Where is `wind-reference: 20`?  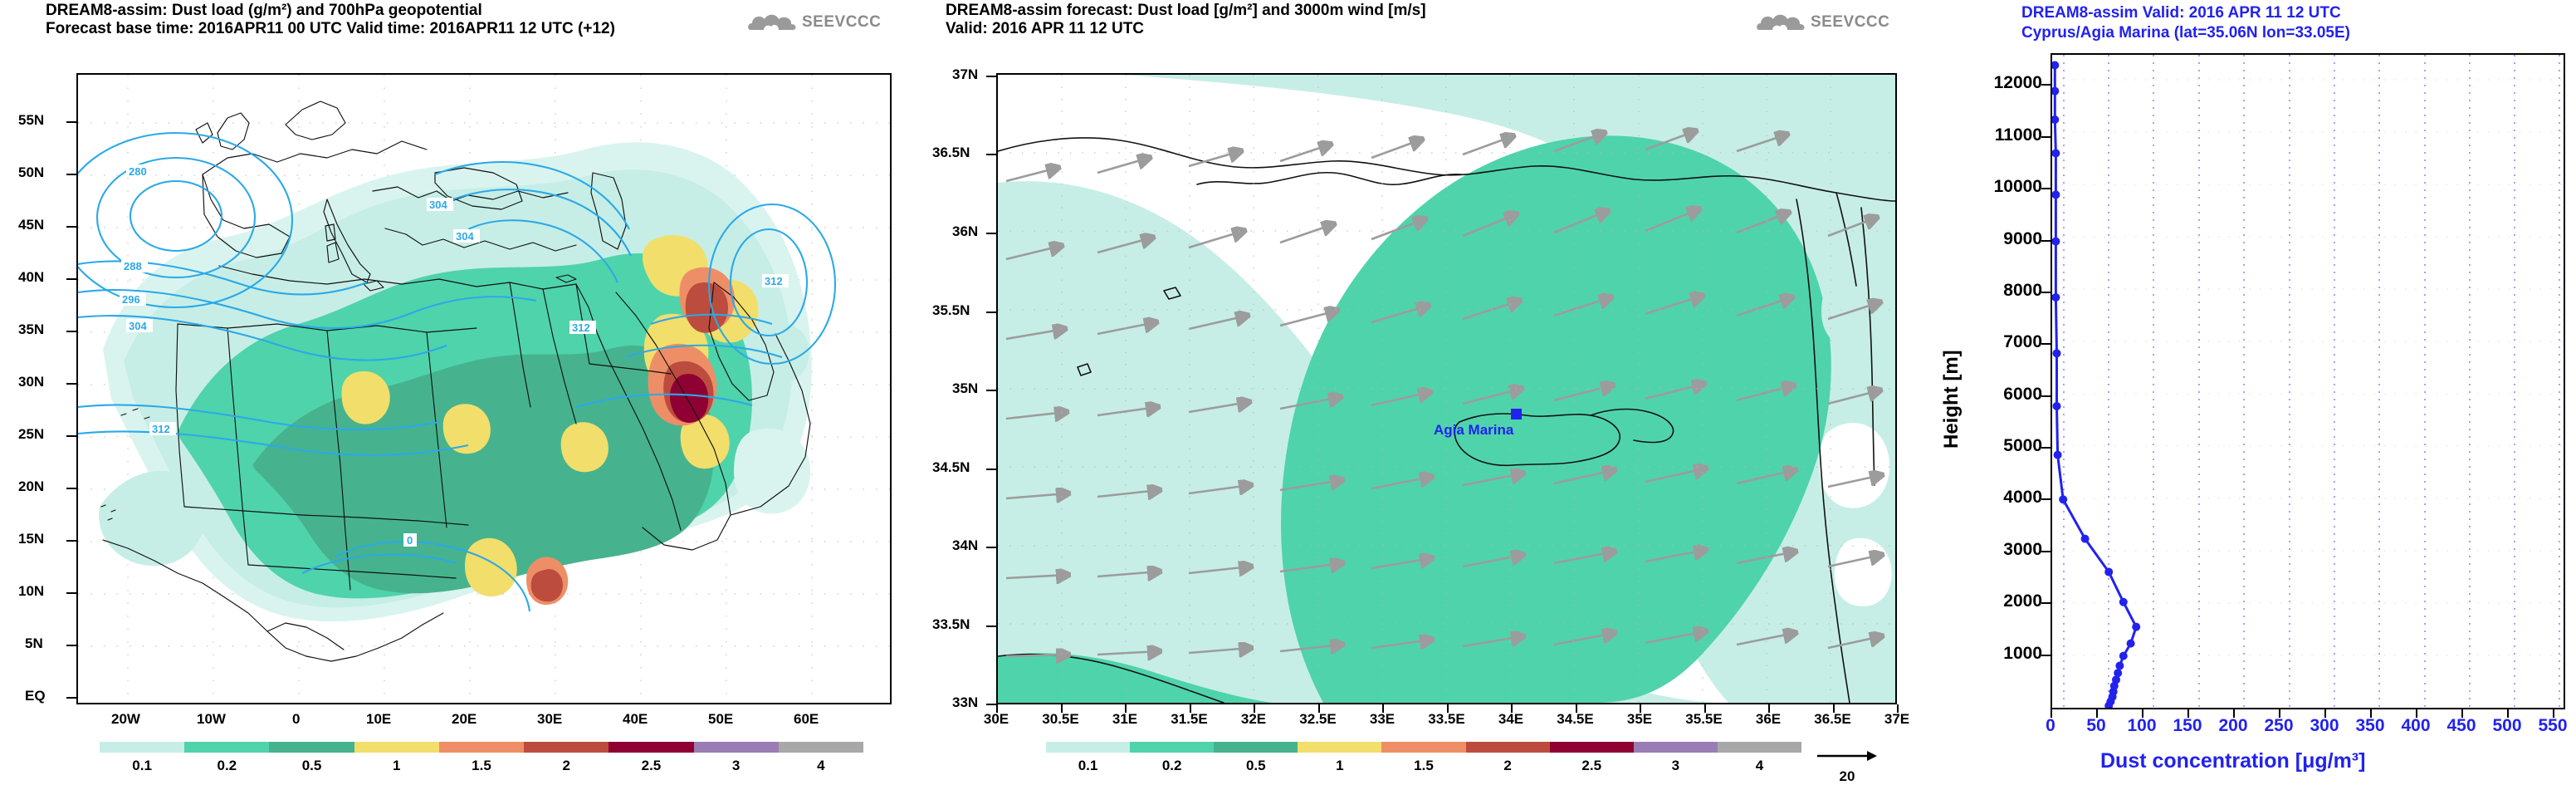
wind-reference: 20 is located at coordinates (1847, 766).